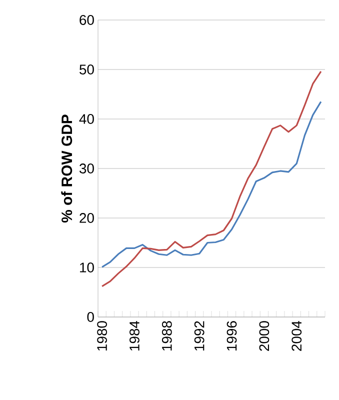 The height and width of the screenshot is (400, 339). Describe the element at coordinates (90, 317) in the screenshot. I see `y-tick-label: 0` at that location.